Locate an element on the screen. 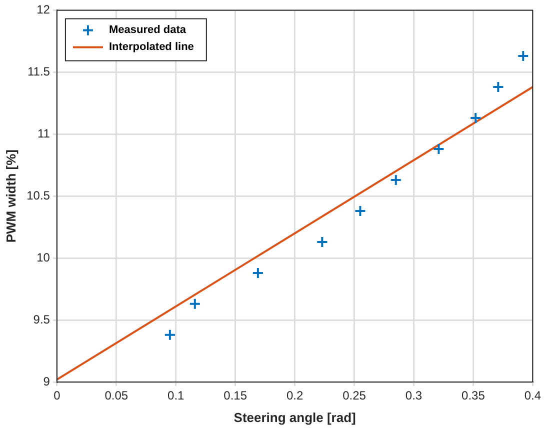 Image resolution: width=544 pixels, height=430 pixels. x-tick-label: 0.4 is located at coordinates (533, 395).